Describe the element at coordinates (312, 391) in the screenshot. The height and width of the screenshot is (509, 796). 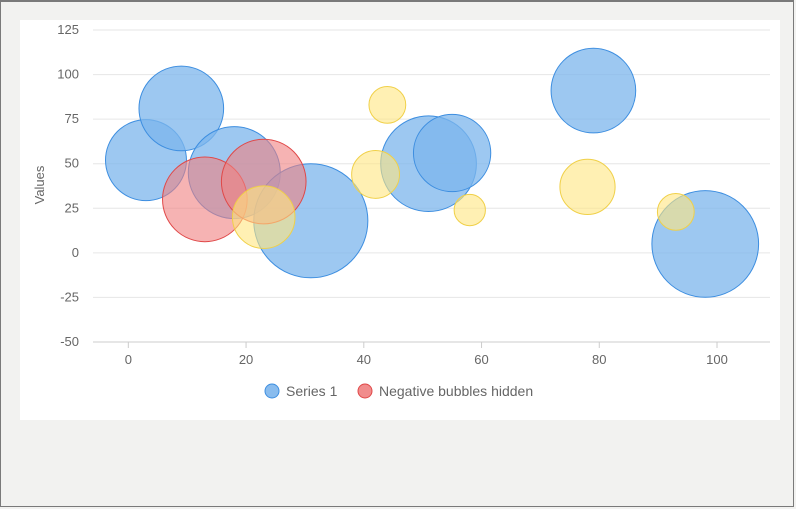
I see `legend-label: Series 1` at that location.